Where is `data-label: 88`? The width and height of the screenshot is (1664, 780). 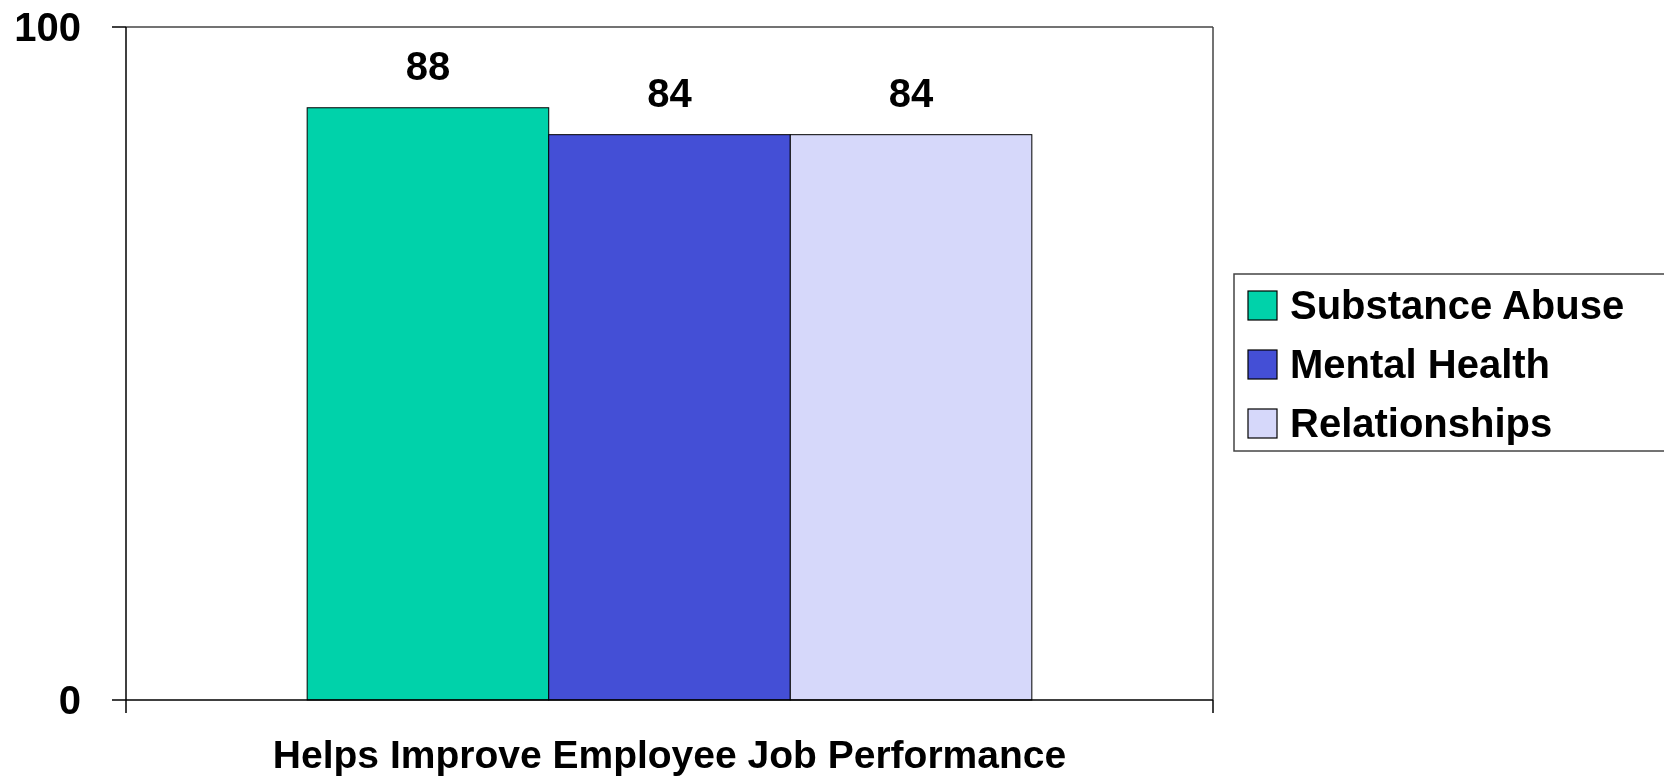 data-label: 88 is located at coordinates (428, 65).